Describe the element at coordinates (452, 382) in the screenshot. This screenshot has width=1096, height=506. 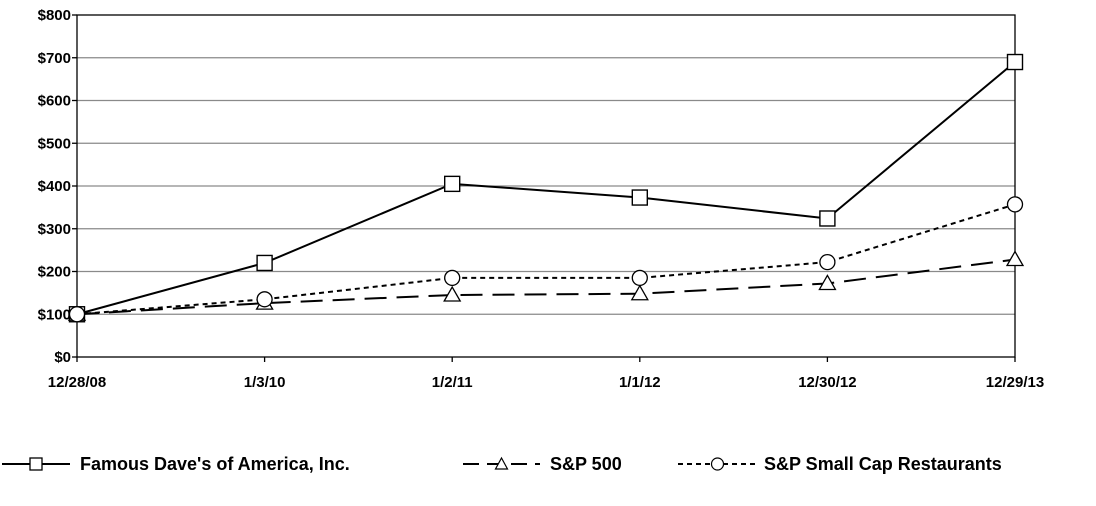
I see `x-tick-label: 1/2/11` at that location.